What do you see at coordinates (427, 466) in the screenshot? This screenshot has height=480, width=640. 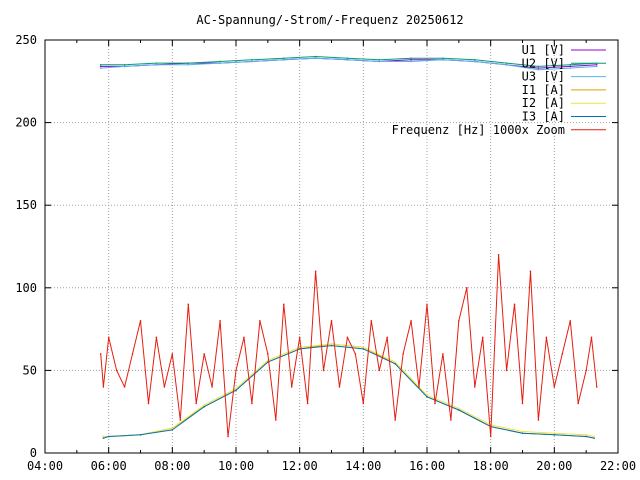 I see `x-tick-label: 16:00` at bounding box center [427, 466].